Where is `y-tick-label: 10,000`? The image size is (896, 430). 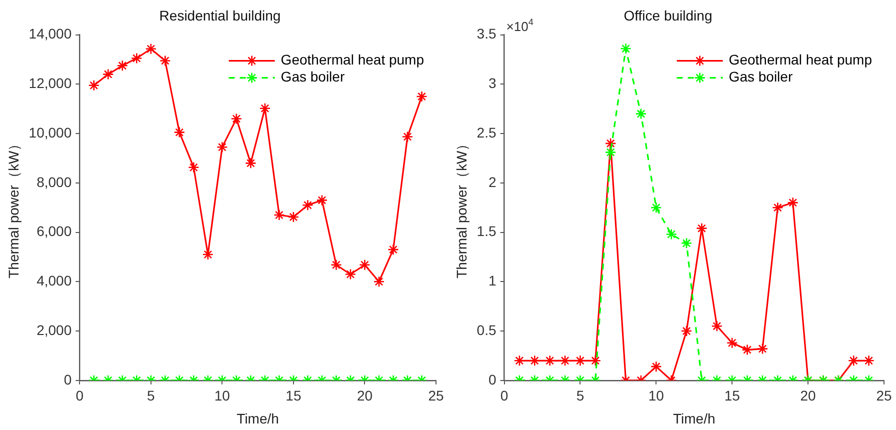 y-tick-label: 10,000 is located at coordinates (50, 132).